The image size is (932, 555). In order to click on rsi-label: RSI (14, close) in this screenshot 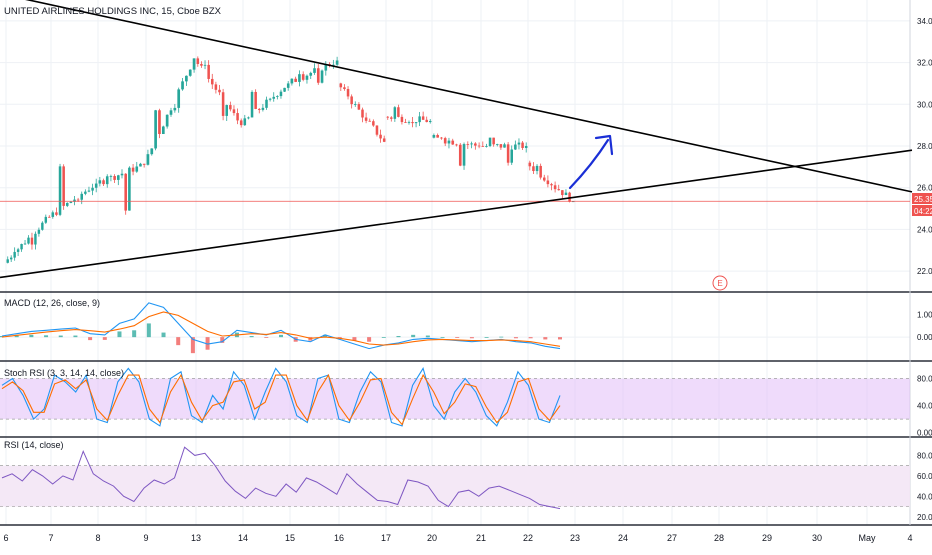, I will do `click(34, 445)`.